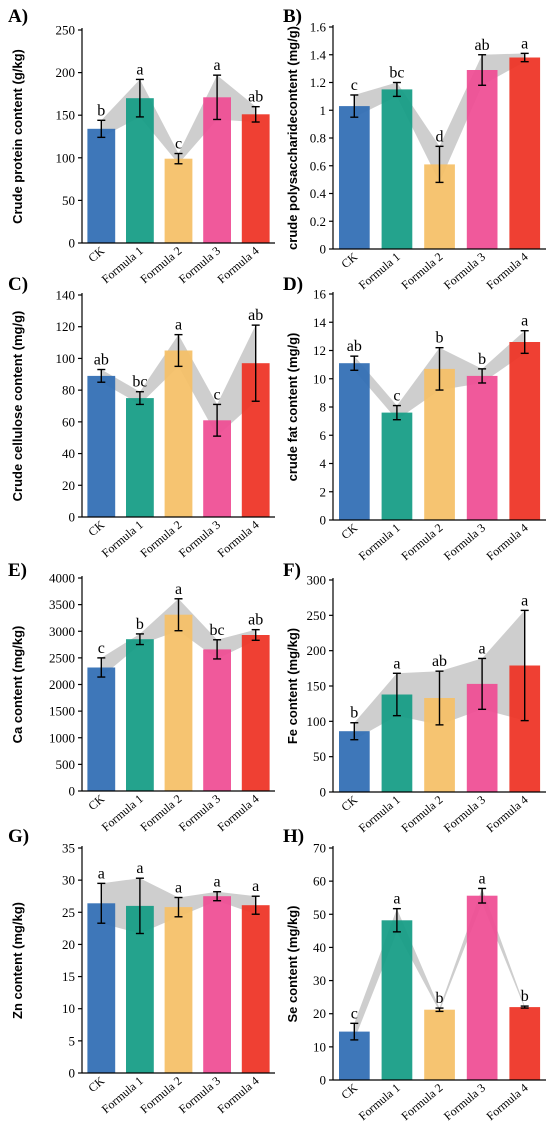 Image resolution: width=550 pixels, height=1132 pixels. What do you see at coordinates (292, 16) in the screenshot?
I see `panel-letter: B)` at bounding box center [292, 16].